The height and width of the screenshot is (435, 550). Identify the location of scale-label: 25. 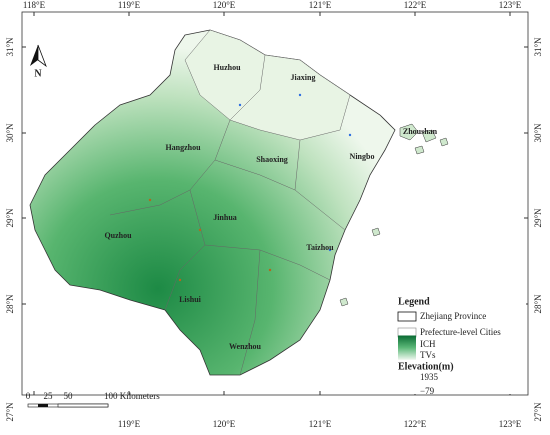
(49, 396).